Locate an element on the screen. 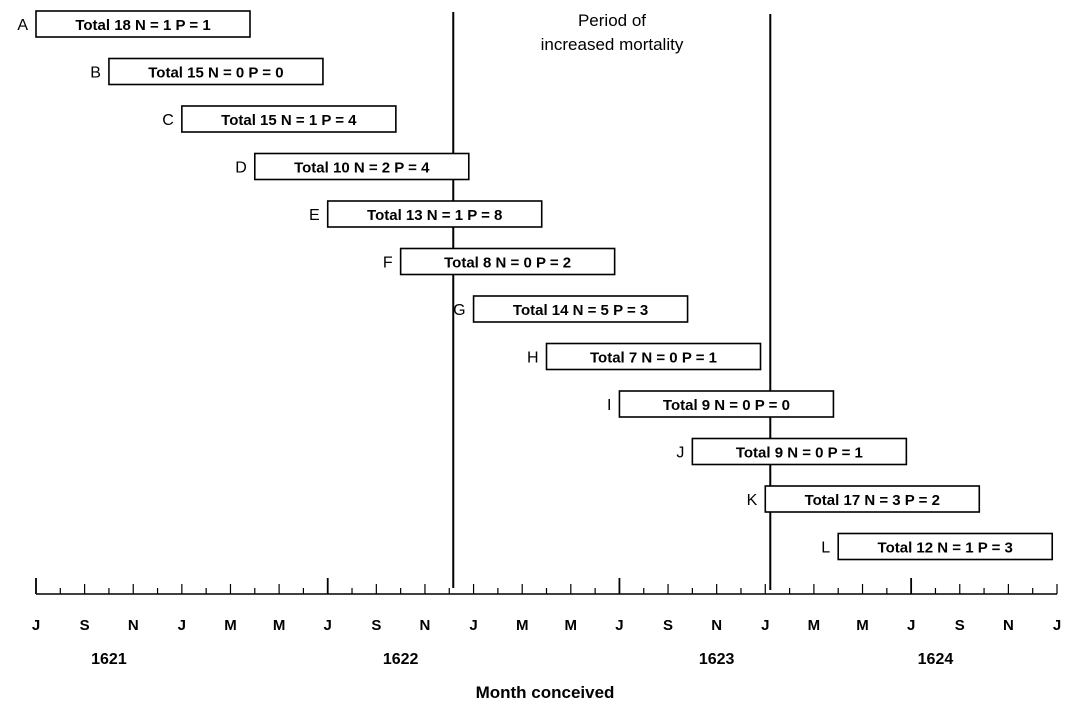  cohort-summary: Total 7 N = 0 P = 1 is located at coordinates (653, 358).